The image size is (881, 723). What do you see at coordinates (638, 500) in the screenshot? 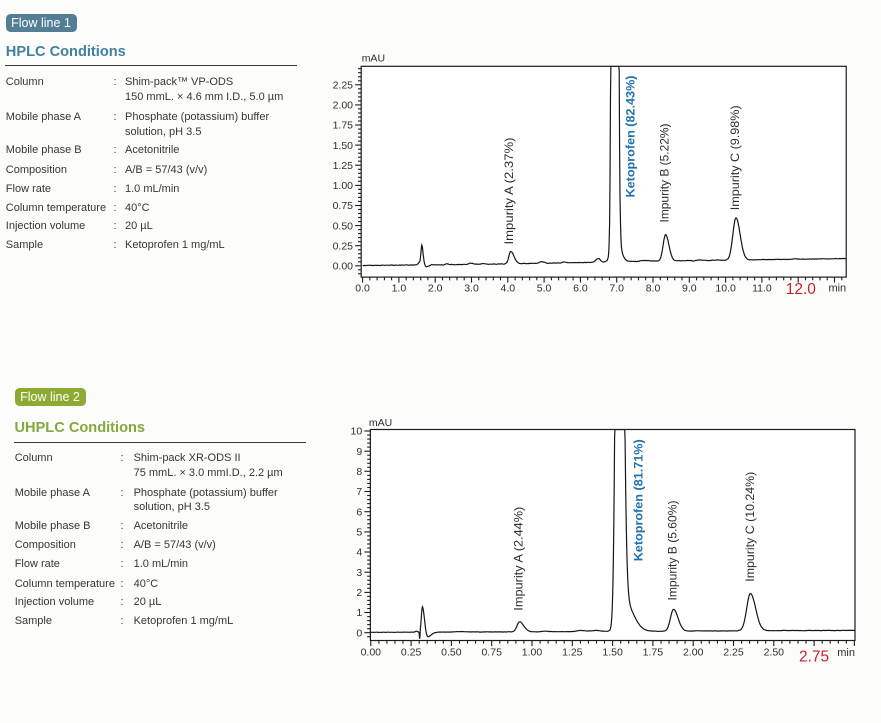
I see `svg-text: Ketoprofen (81.71%)` at bounding box center [638, 500].